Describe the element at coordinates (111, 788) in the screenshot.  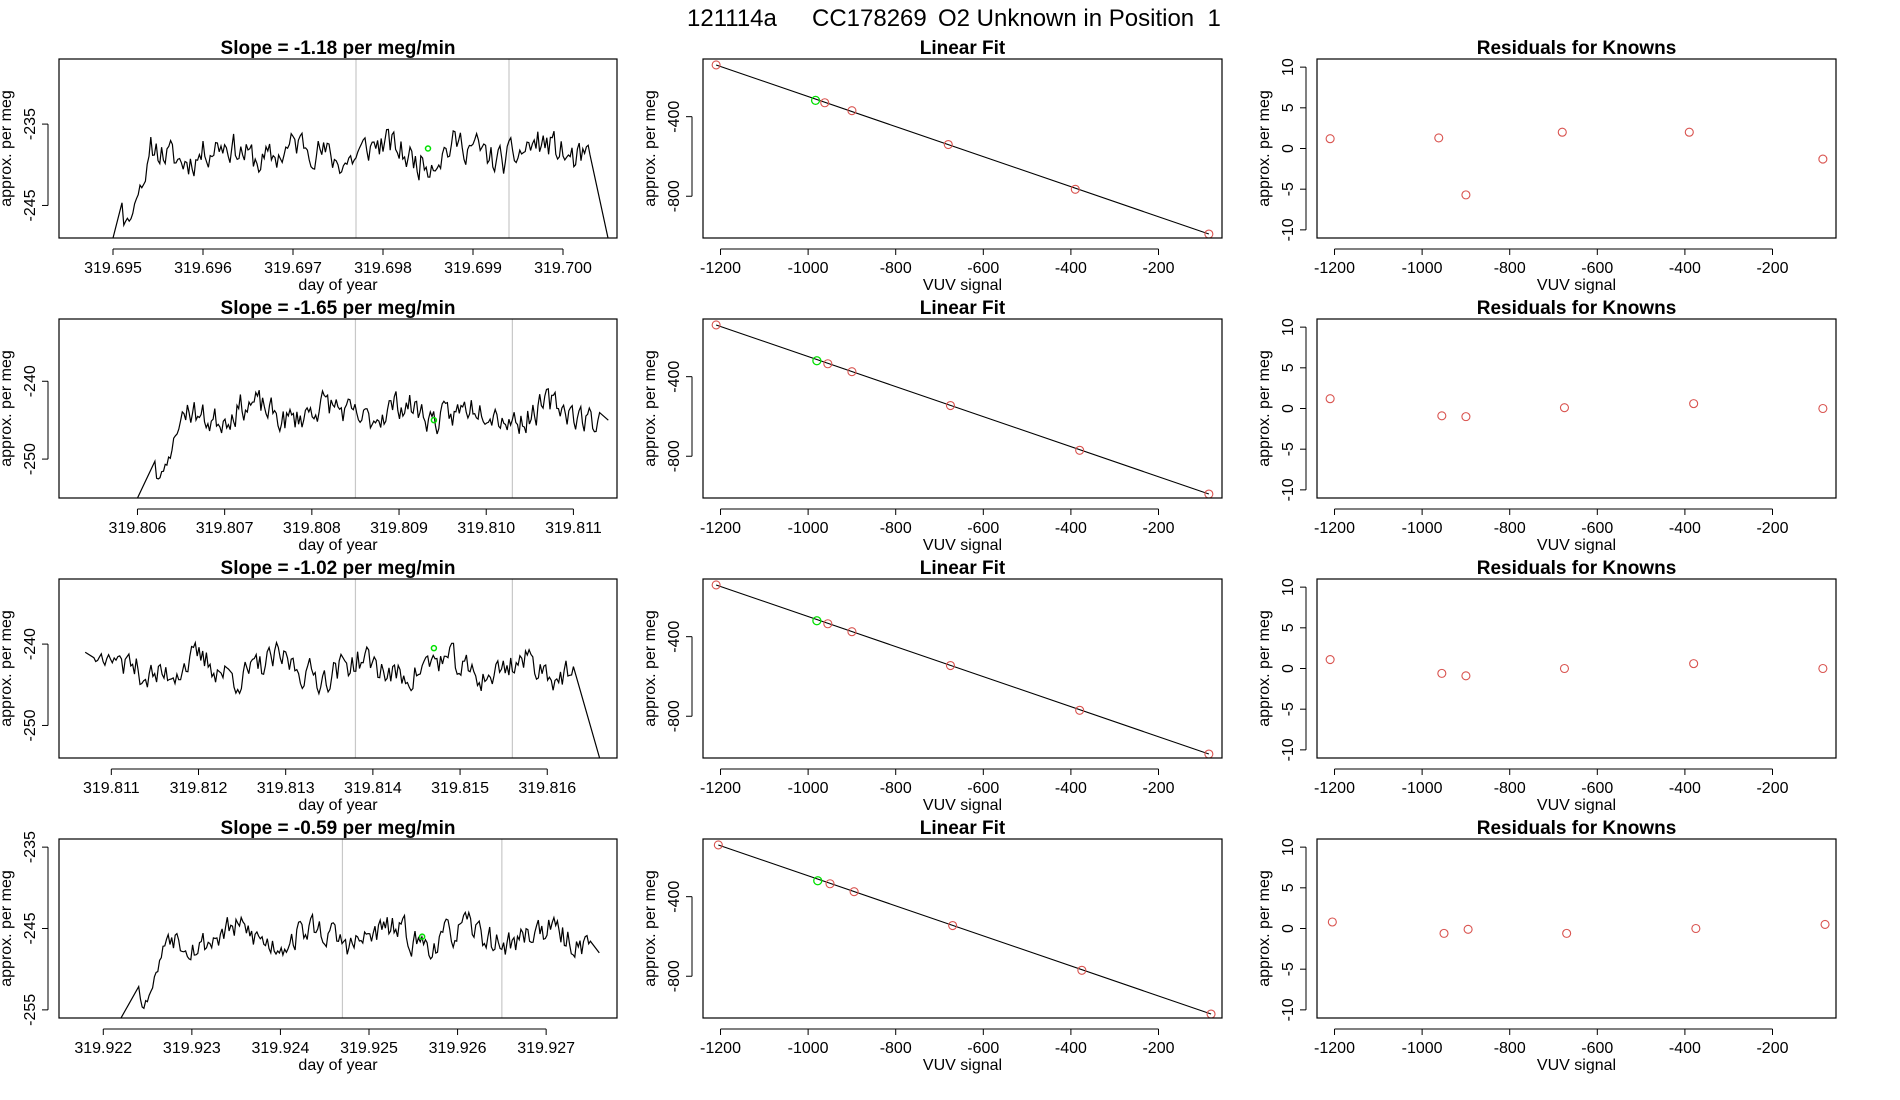
I see `x-tick-label: 319.811` at that location.